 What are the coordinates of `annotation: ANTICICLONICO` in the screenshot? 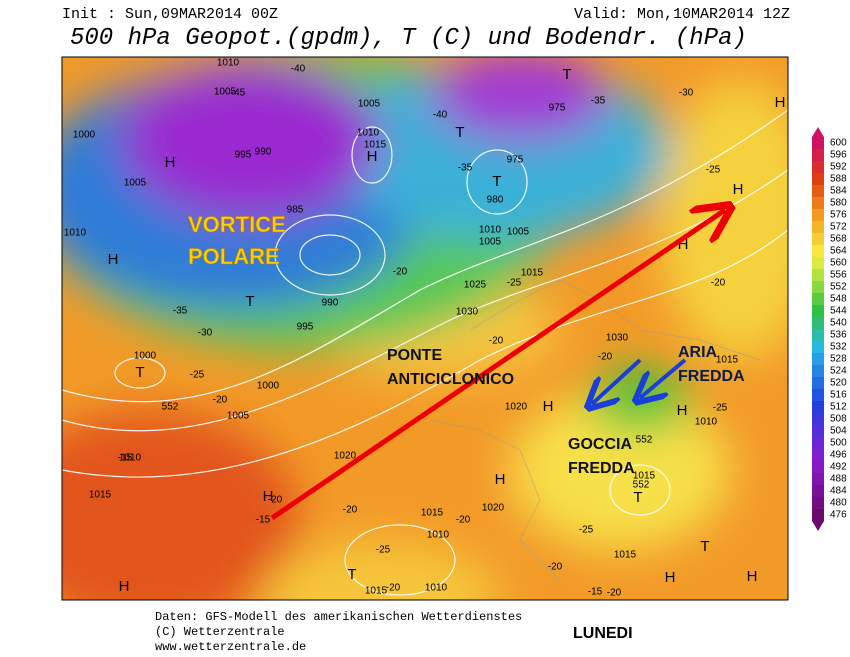 It's located at (450, 379).